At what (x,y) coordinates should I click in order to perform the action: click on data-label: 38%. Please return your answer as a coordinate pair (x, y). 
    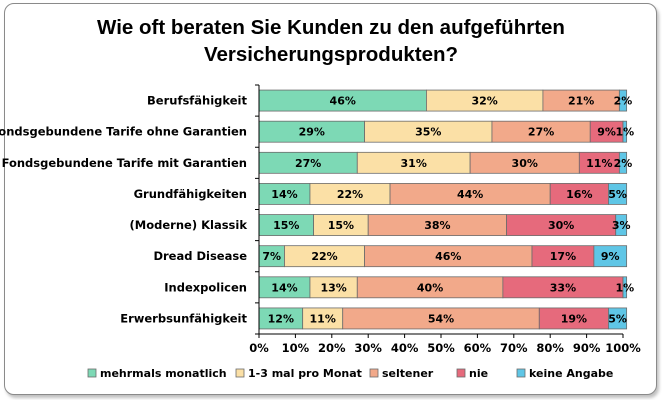
    Looking at the image, I should click on (437, 225).